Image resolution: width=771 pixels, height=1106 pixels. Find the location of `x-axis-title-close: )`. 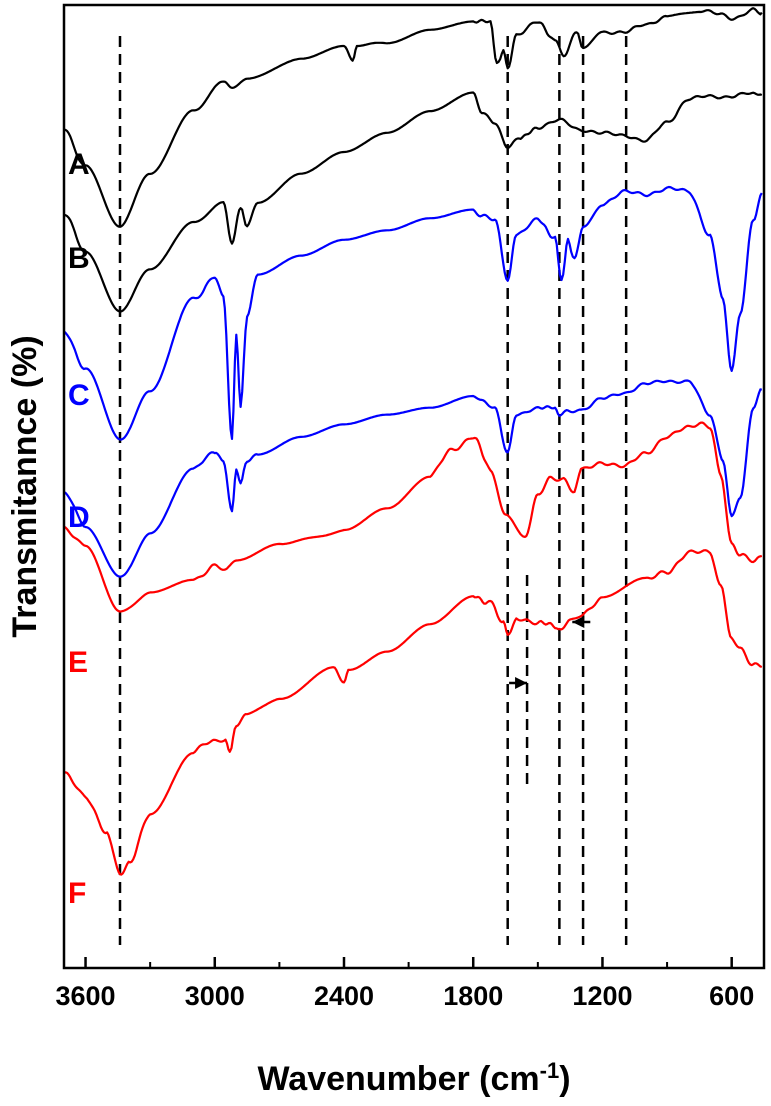

x-axis-title-close: ) is located at coordinates (564, 1079).